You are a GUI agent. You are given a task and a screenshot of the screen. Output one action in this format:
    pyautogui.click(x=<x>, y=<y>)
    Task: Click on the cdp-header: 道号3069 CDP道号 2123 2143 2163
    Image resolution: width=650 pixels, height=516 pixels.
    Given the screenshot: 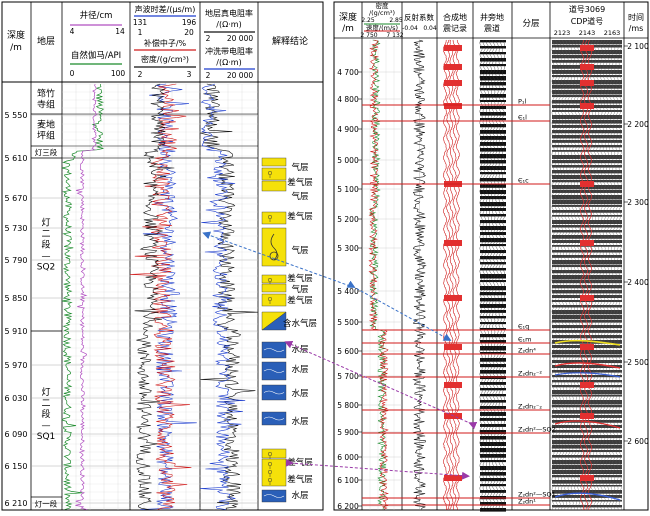 What is the action you would take?
    pyautogui.click(x=587, y=20)
    